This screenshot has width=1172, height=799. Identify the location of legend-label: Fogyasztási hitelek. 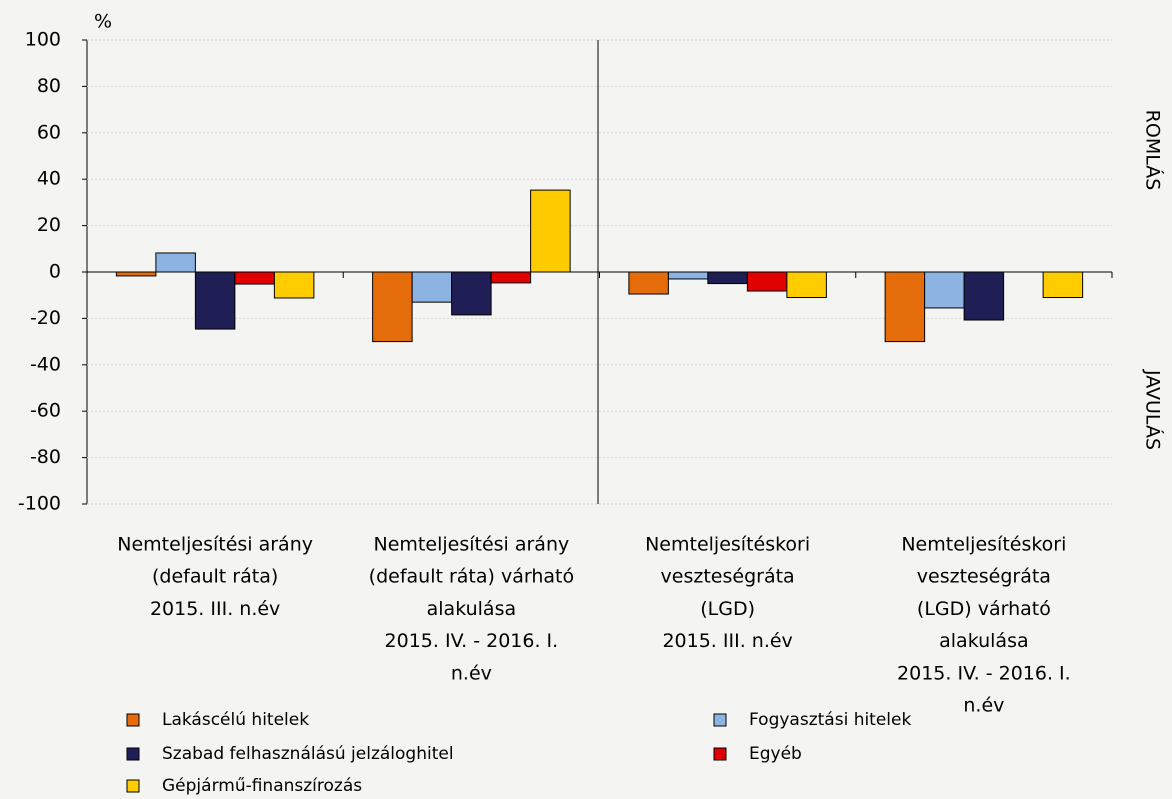
(830, 720).